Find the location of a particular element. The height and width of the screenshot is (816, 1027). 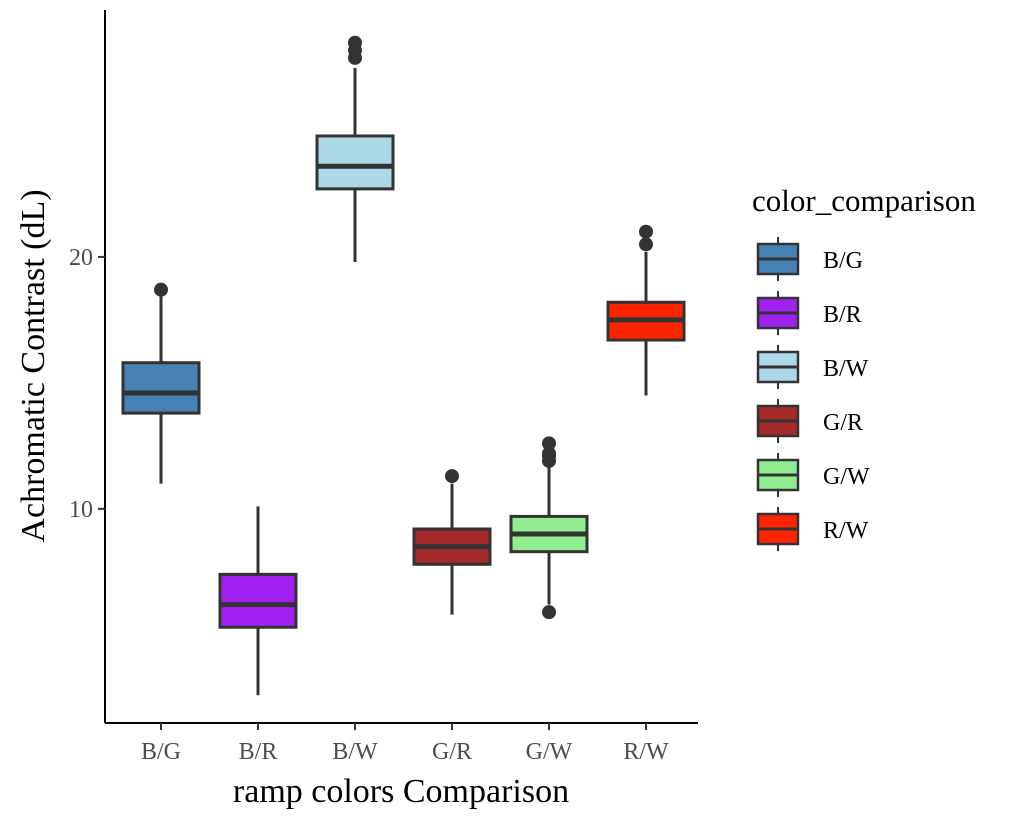

y-tick-label: 20 is located at coordinates (81, 258).